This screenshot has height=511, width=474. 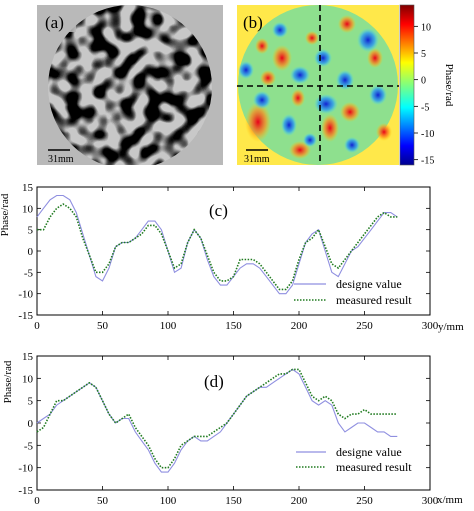 I want to click on colorbar-tick-label: -10, so click(x=427, y=134).